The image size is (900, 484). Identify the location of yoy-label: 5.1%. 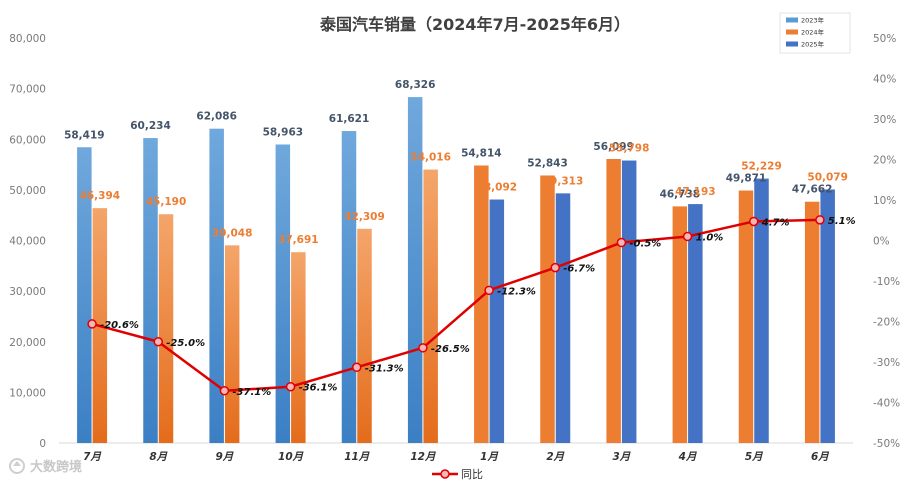
(842, 221).